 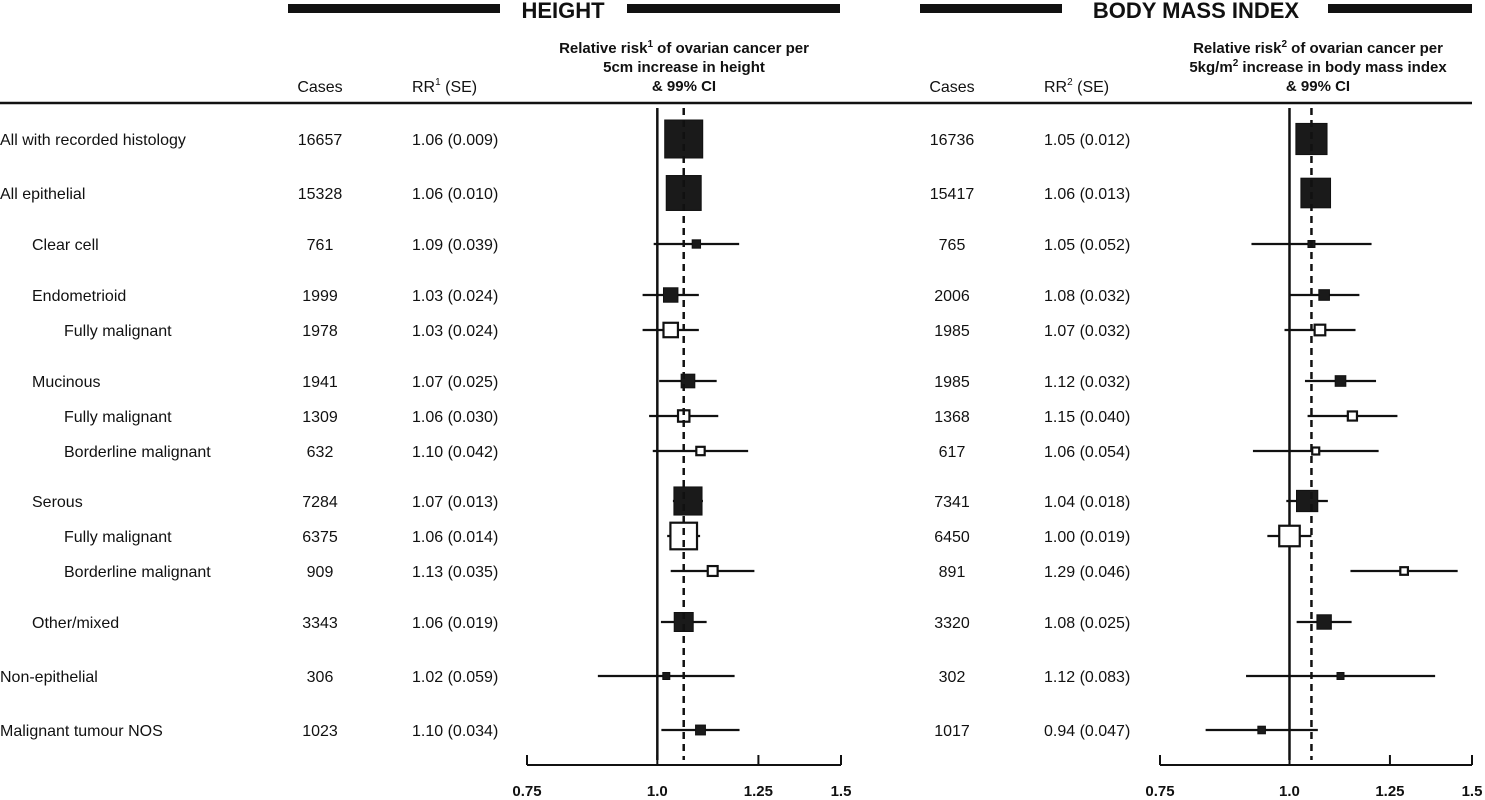 I want to click on height-cases-value: 1999, so click(x=320, y=296).